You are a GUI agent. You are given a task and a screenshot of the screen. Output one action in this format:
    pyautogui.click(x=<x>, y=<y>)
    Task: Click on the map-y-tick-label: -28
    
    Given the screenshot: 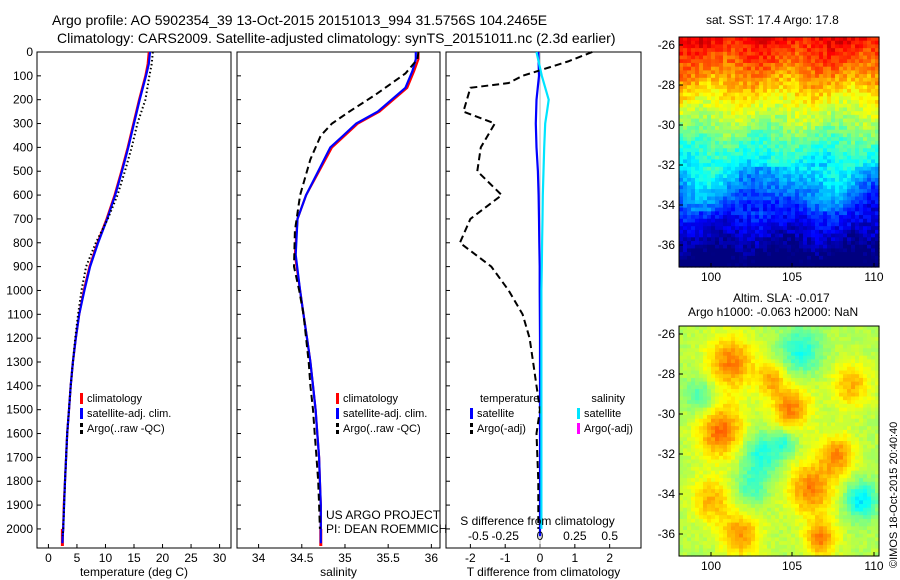 What is the action you would take?
    pyautogui.click(x=667, y=85)
    